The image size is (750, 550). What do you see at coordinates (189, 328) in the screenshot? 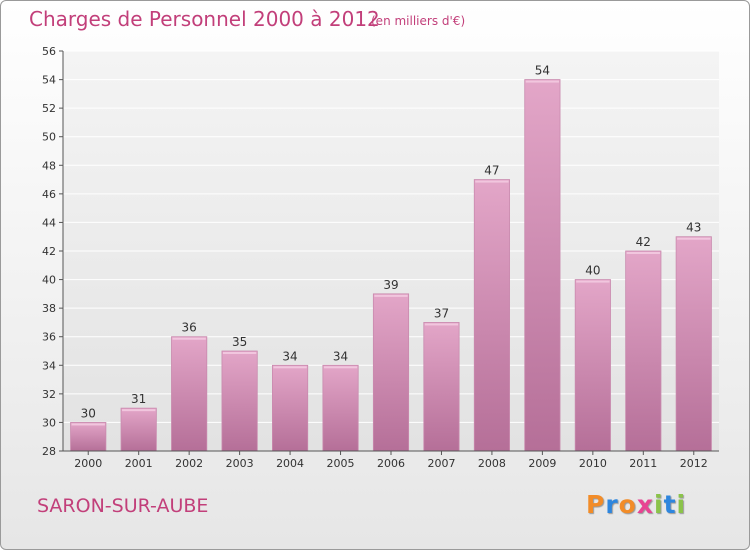
I see `data-label: 36` at bounding box center [189, 328].